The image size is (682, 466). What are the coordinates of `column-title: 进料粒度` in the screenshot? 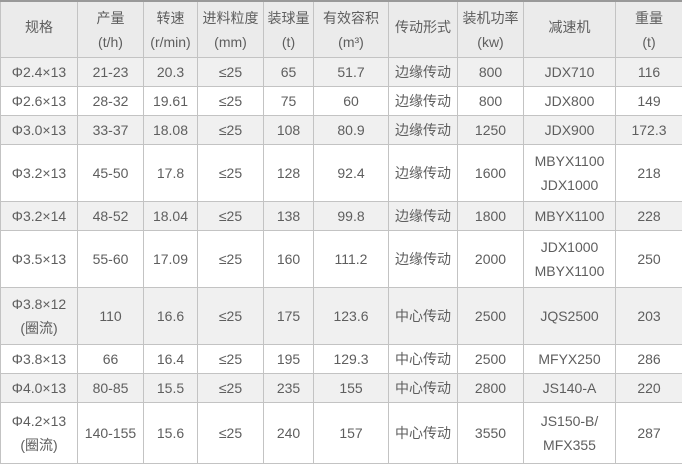 It's located at (230, 18).